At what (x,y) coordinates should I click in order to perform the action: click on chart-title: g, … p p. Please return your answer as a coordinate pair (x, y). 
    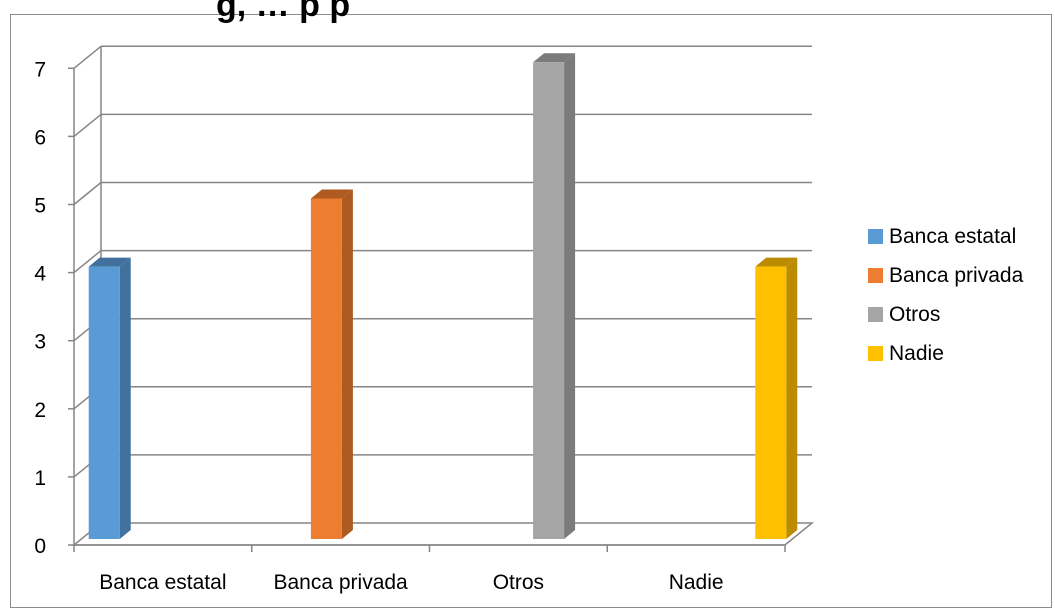
    Looking at the image, I should click on (283, 12).